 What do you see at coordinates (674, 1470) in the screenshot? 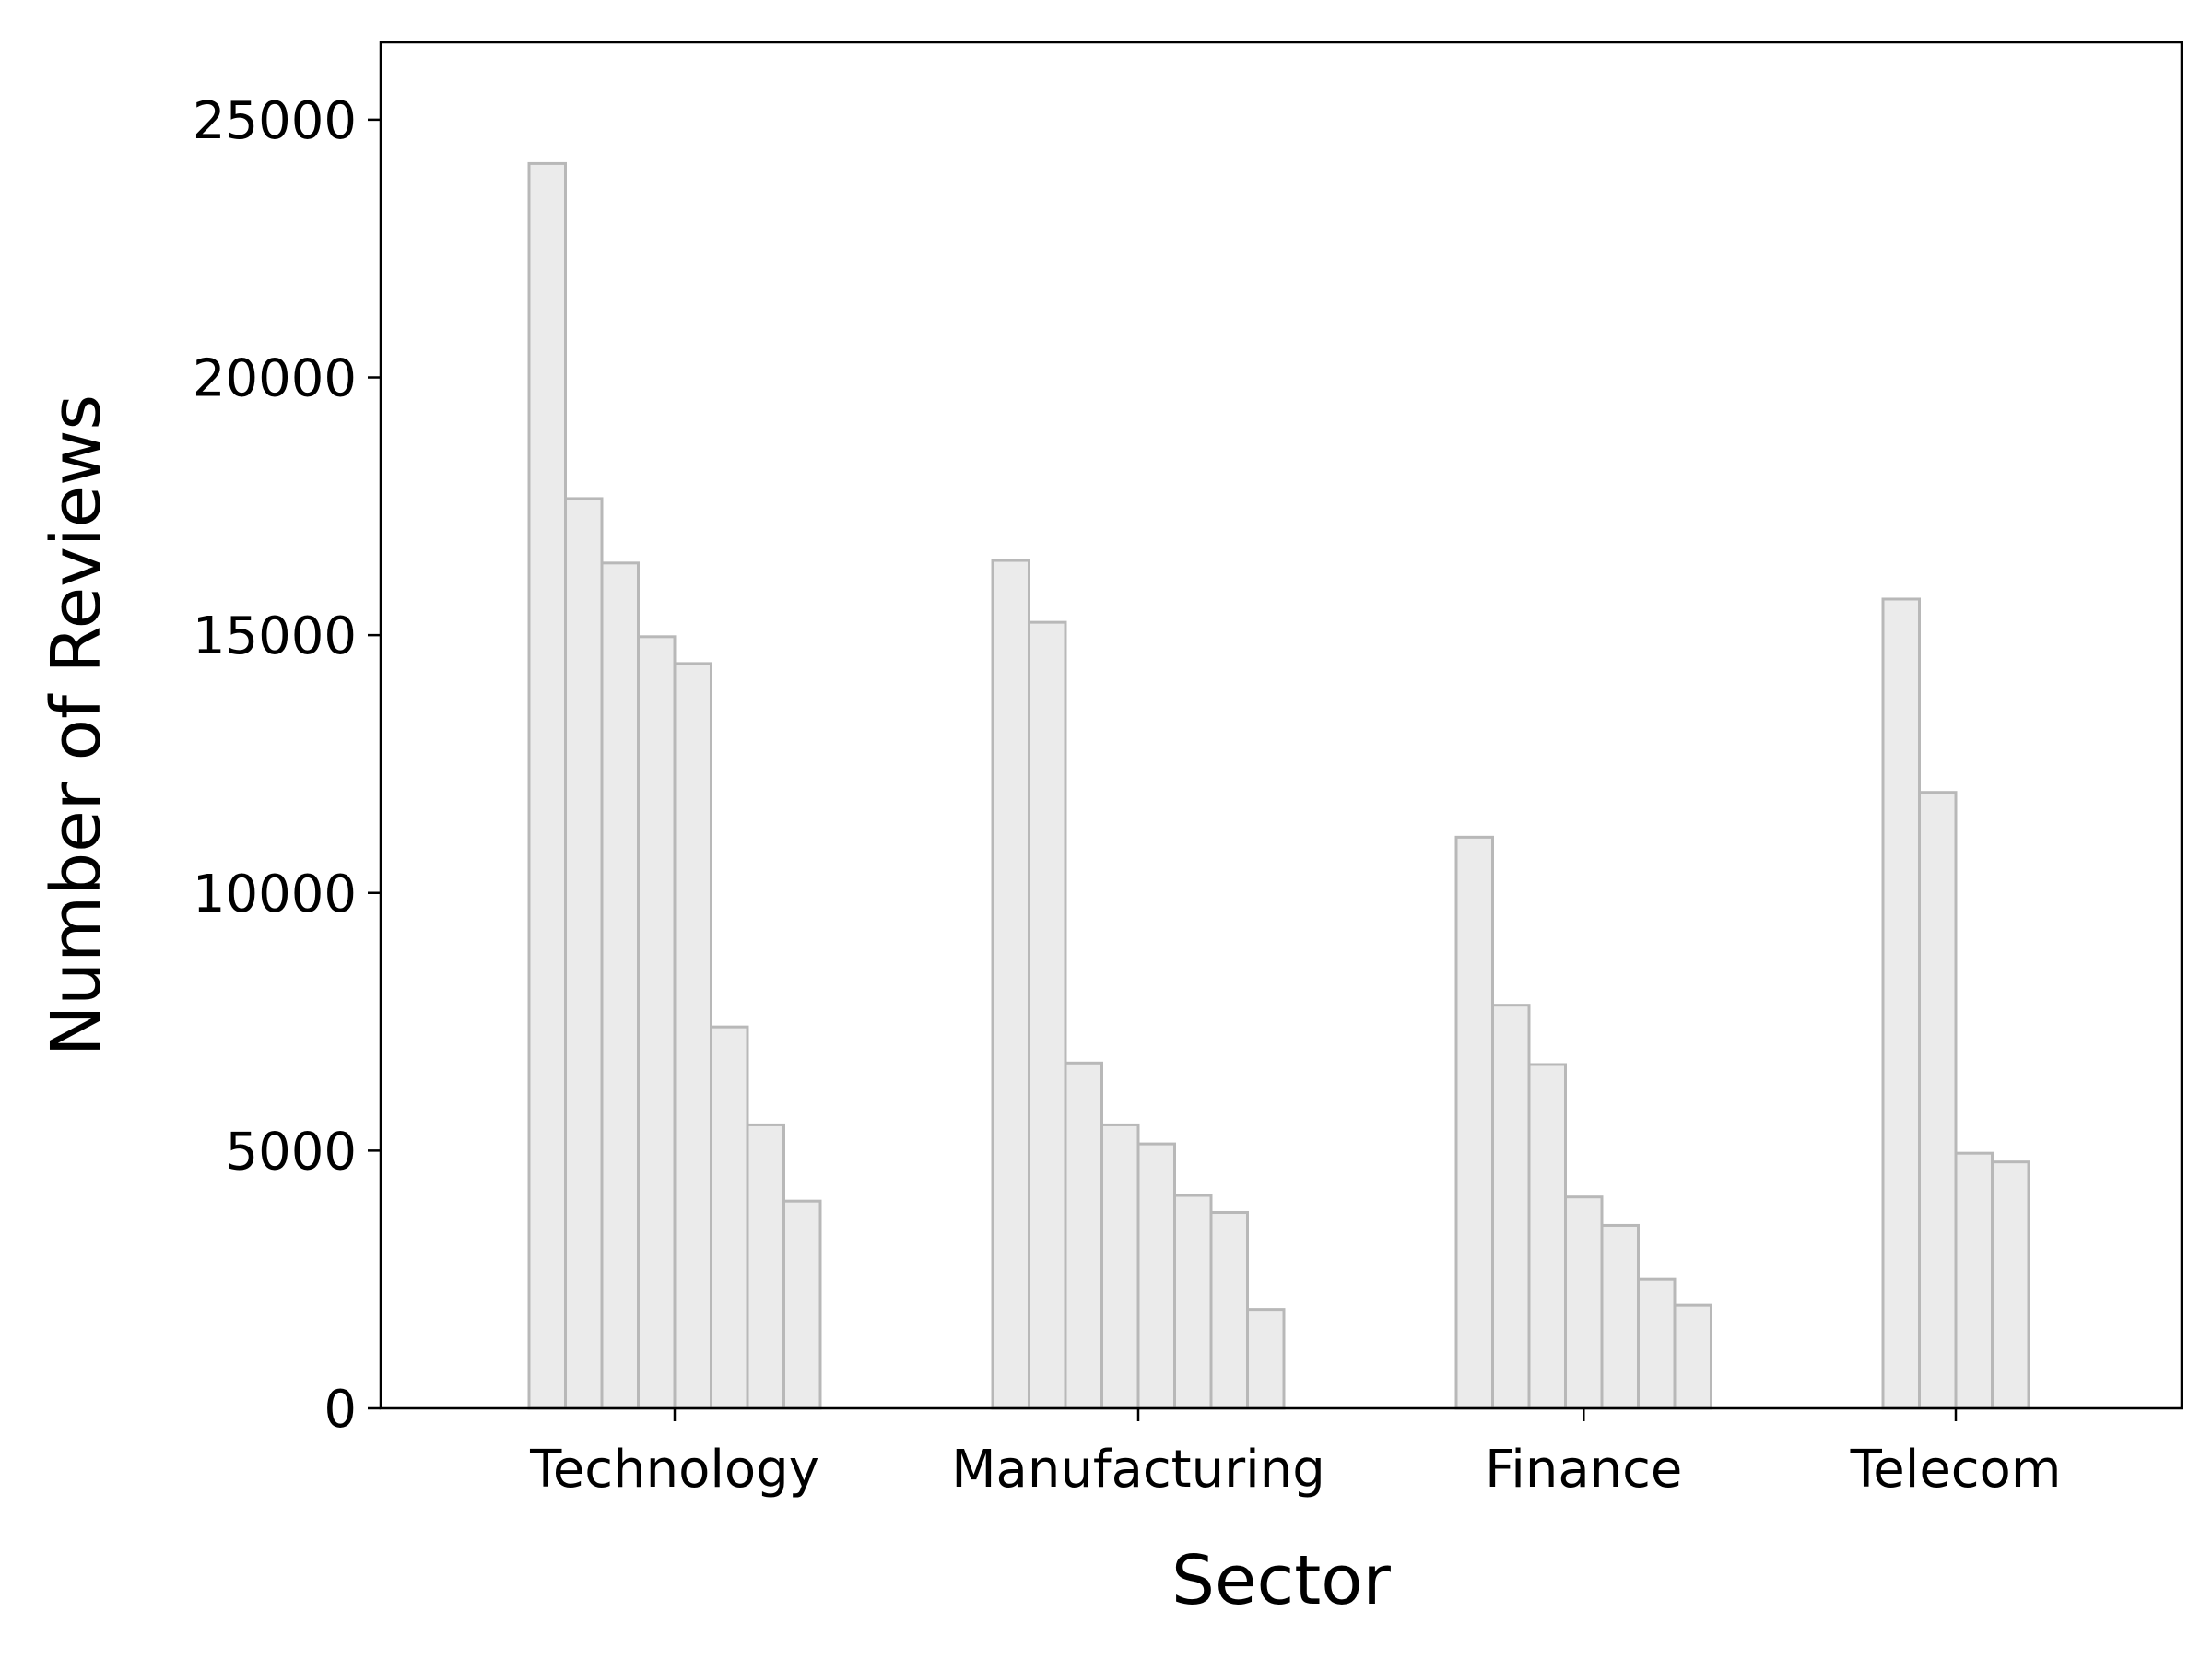
I see `x-tick-label: Technology` at bounding box center [674, 1470].